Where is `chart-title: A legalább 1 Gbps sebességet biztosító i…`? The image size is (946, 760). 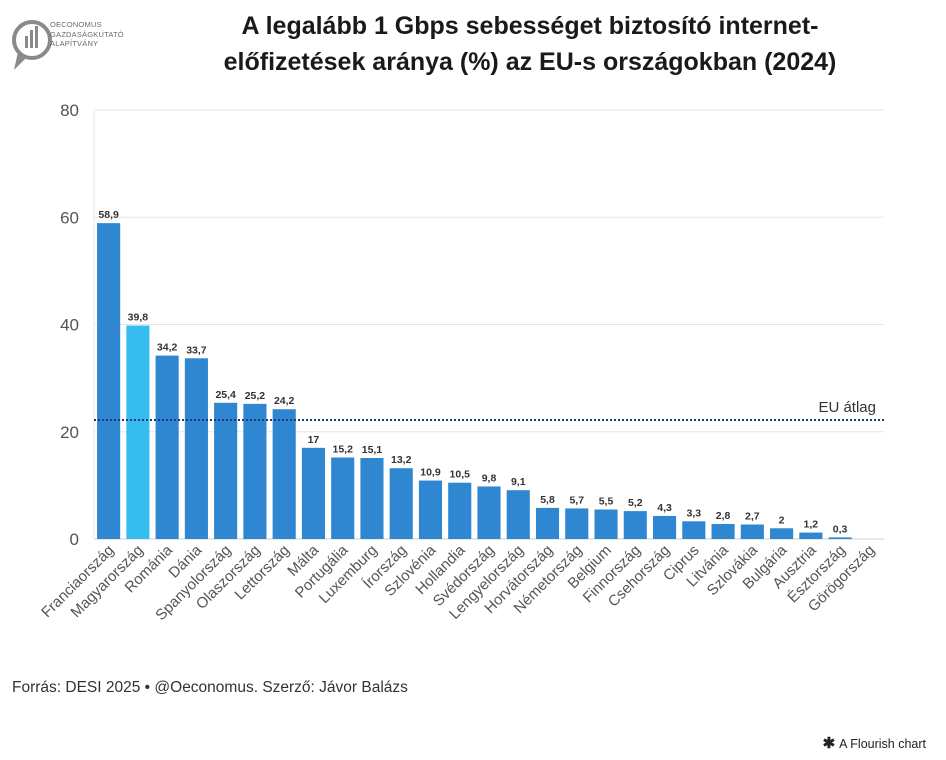 chart-title: A legalább 1 Gbps sebességet biztosító i… is located at coordinates (530, 44).